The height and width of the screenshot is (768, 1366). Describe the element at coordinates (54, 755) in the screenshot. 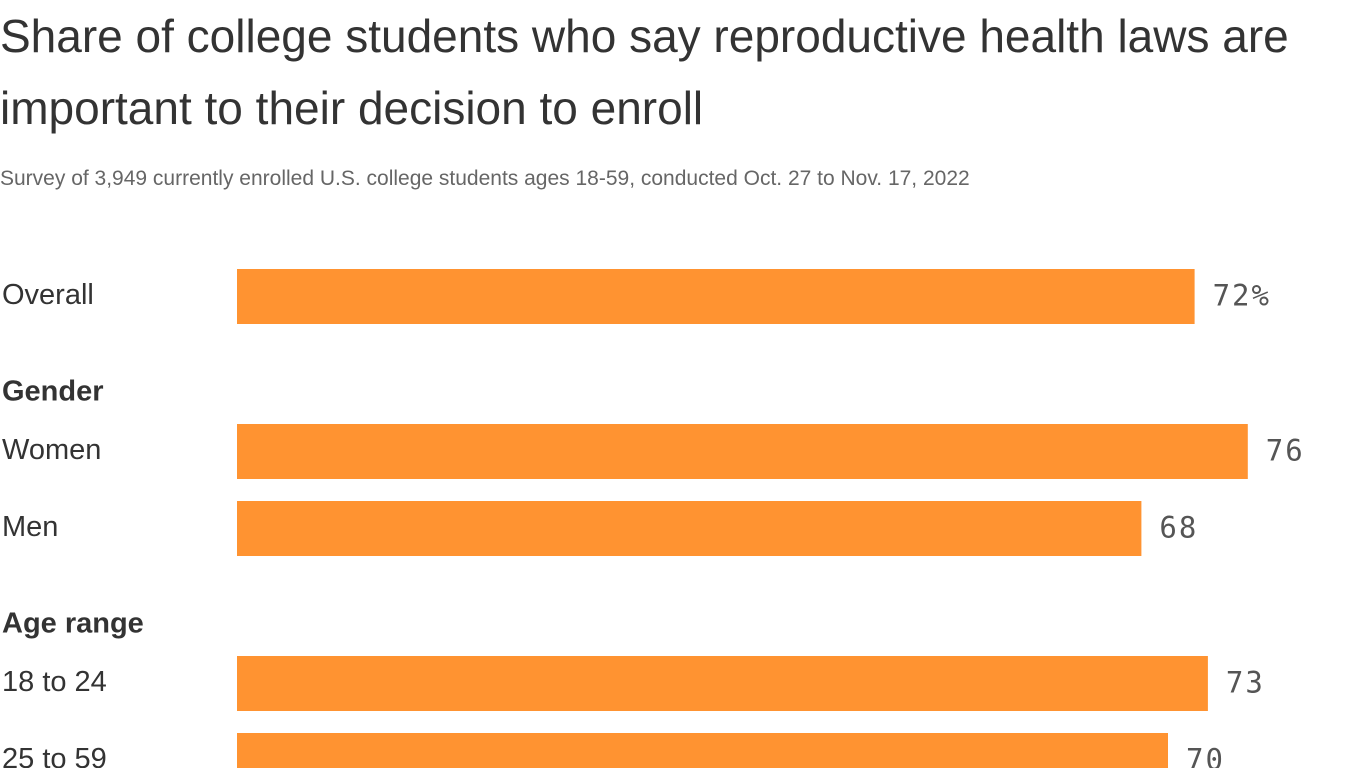

I see `category-label: 25 to 59` at that location.